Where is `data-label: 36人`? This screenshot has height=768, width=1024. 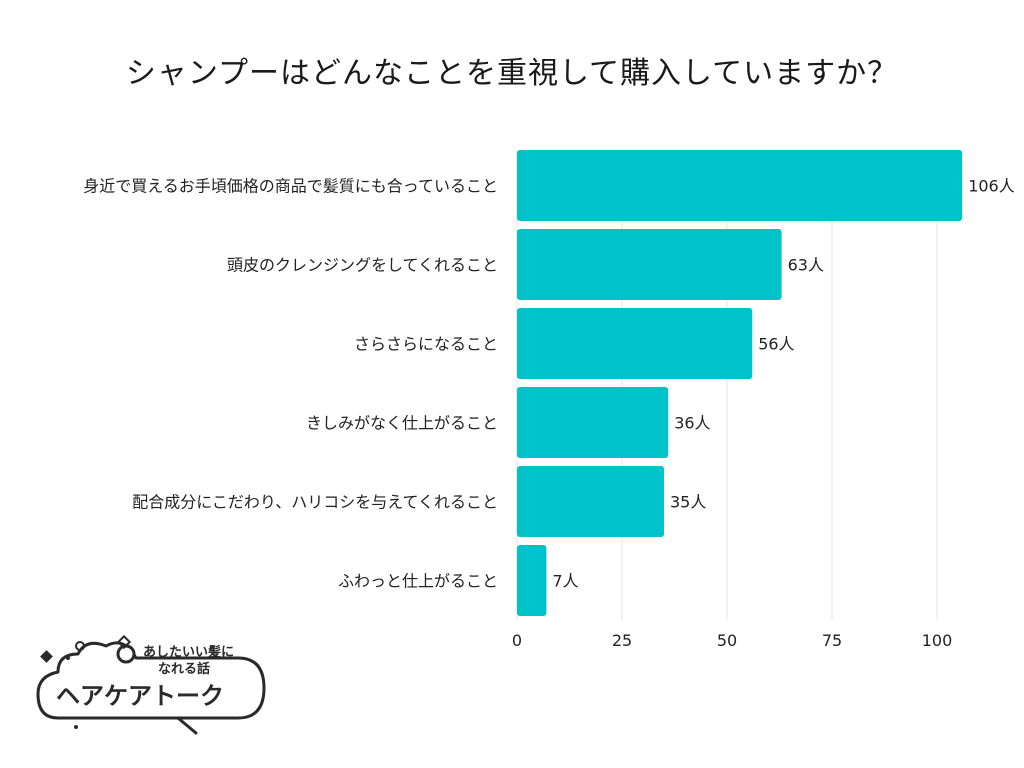
data-label: 36人 is located at coordinates (692, 423).